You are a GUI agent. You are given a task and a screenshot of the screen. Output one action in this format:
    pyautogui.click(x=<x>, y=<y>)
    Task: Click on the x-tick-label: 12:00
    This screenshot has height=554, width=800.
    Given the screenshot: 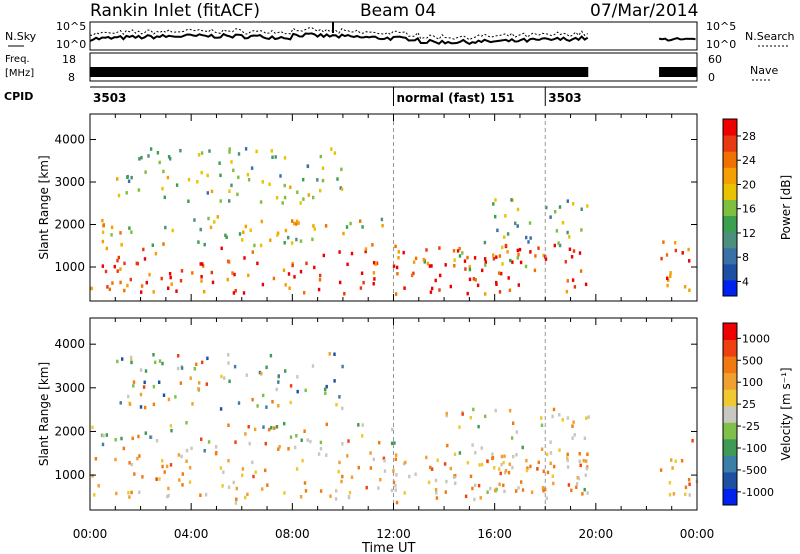 What is the action you would take?
    pyautogui.click(x=393, y=534)
    